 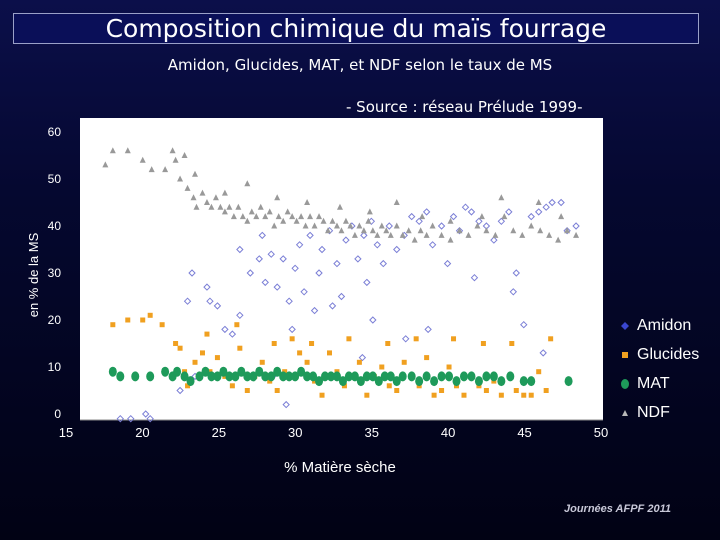 I want to click on x-axis-label: % Matière sèche, so click(x=340, y=467).